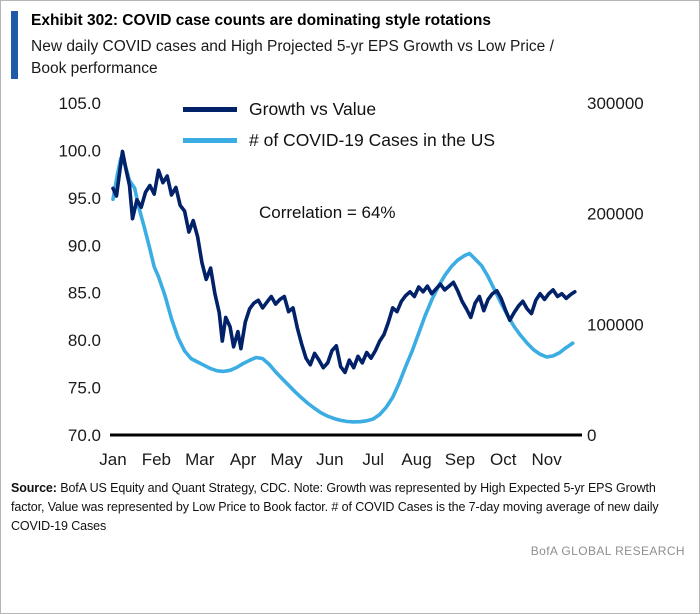 The image size is (700, 614). What do you see at coordinates (112, 459) in the screenshot?
I see `x-axis-tick: Jan` at bounding box center [112, 459].